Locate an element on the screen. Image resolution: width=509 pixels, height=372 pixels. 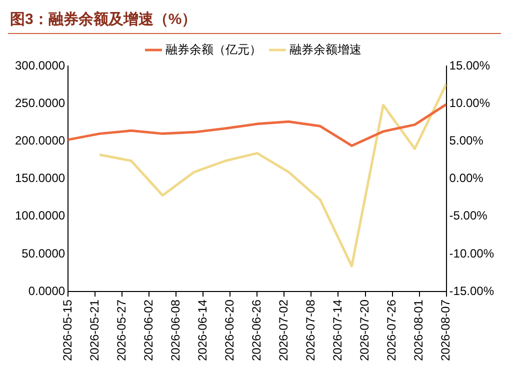
x-tick-label: 2026-06-02 is located at coordinates (148, 330).